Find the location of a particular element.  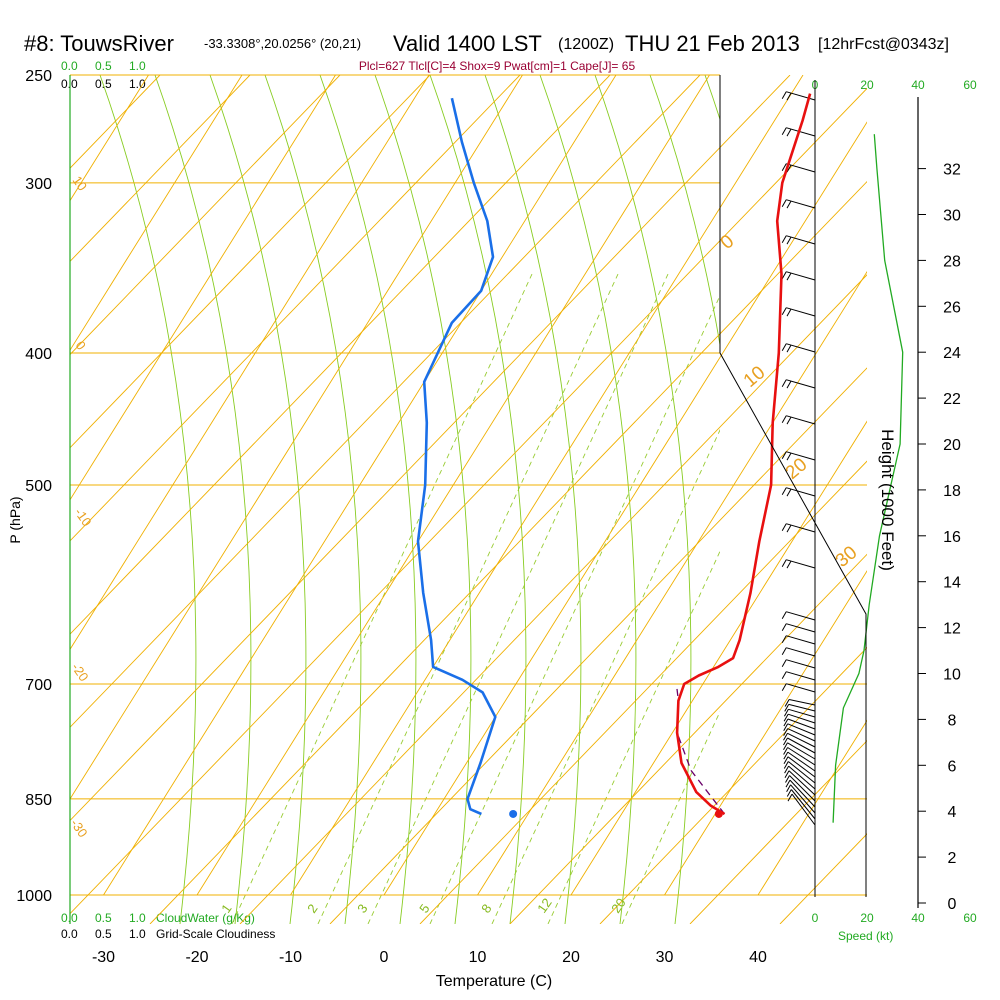

height-tick-26: 26 is located at coordinates (952, 307).